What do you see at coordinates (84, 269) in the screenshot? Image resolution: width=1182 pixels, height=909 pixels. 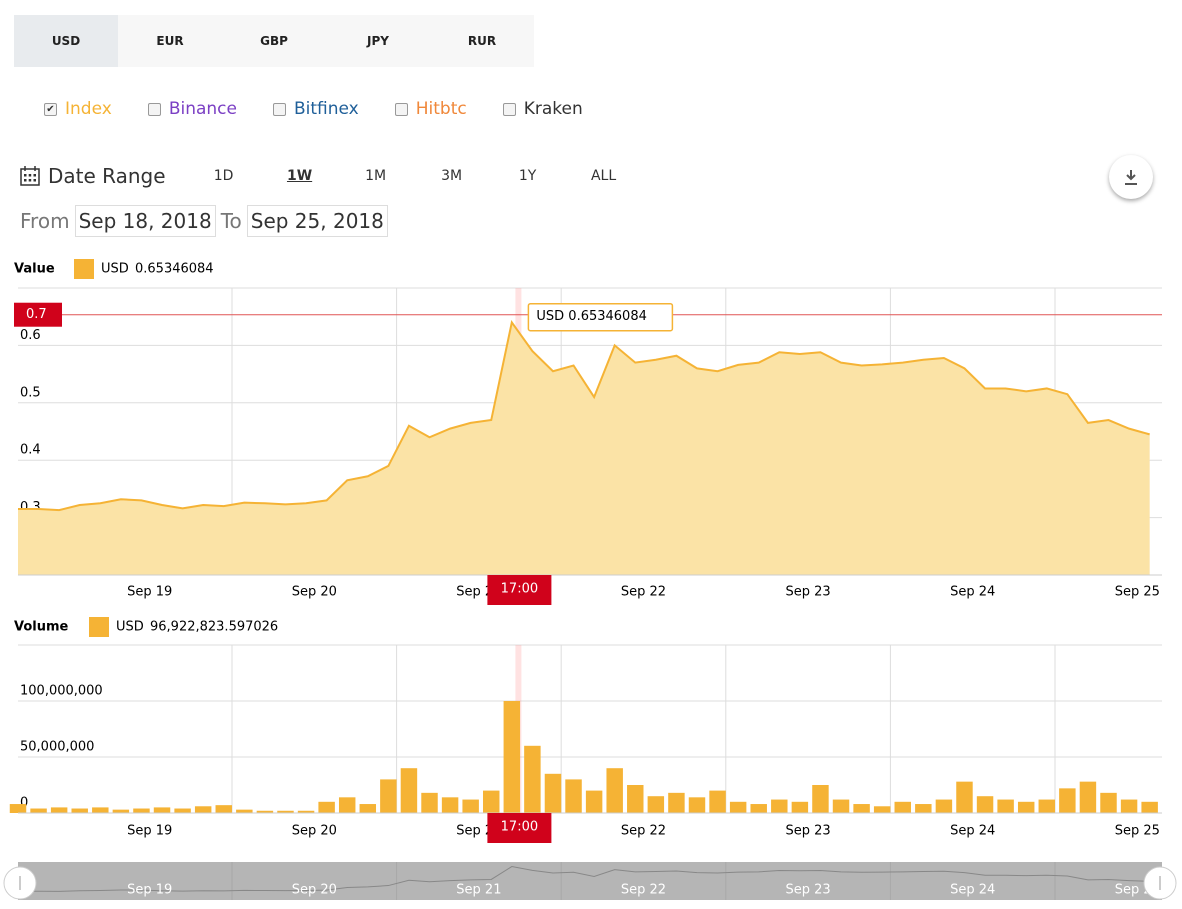 I see `legend-swatch` at bounding box center [84, 269].